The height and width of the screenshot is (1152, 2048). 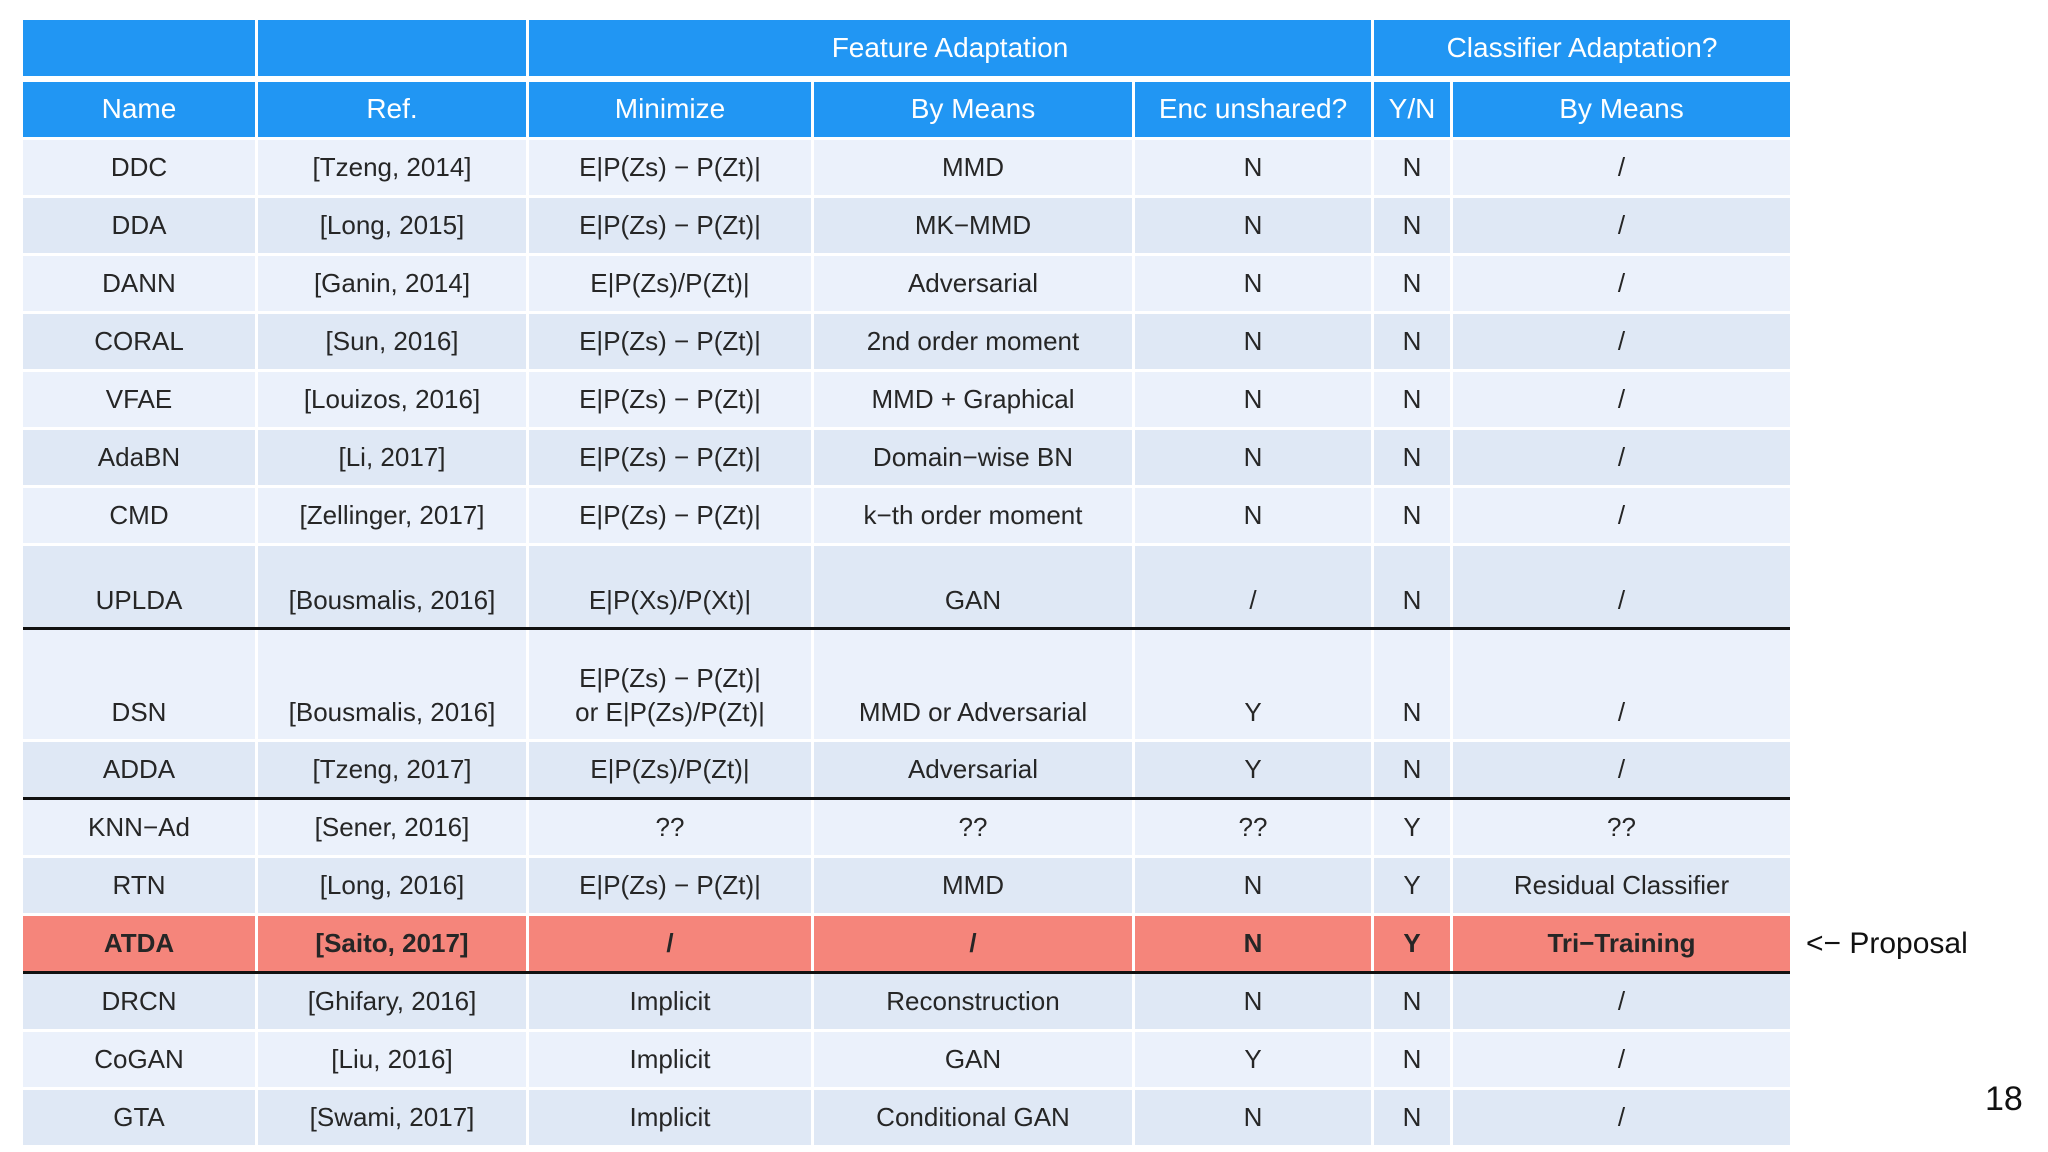 What do you see at coordinates (973, 457) in the screenshot?
I see `table-cell: Domain−wise BN` at bounding box center [973, 457].